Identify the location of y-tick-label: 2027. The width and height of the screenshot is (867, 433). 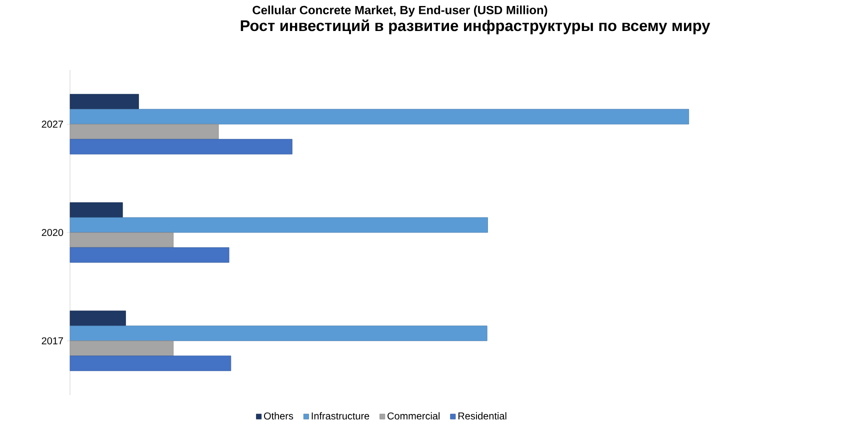
(52, 124).